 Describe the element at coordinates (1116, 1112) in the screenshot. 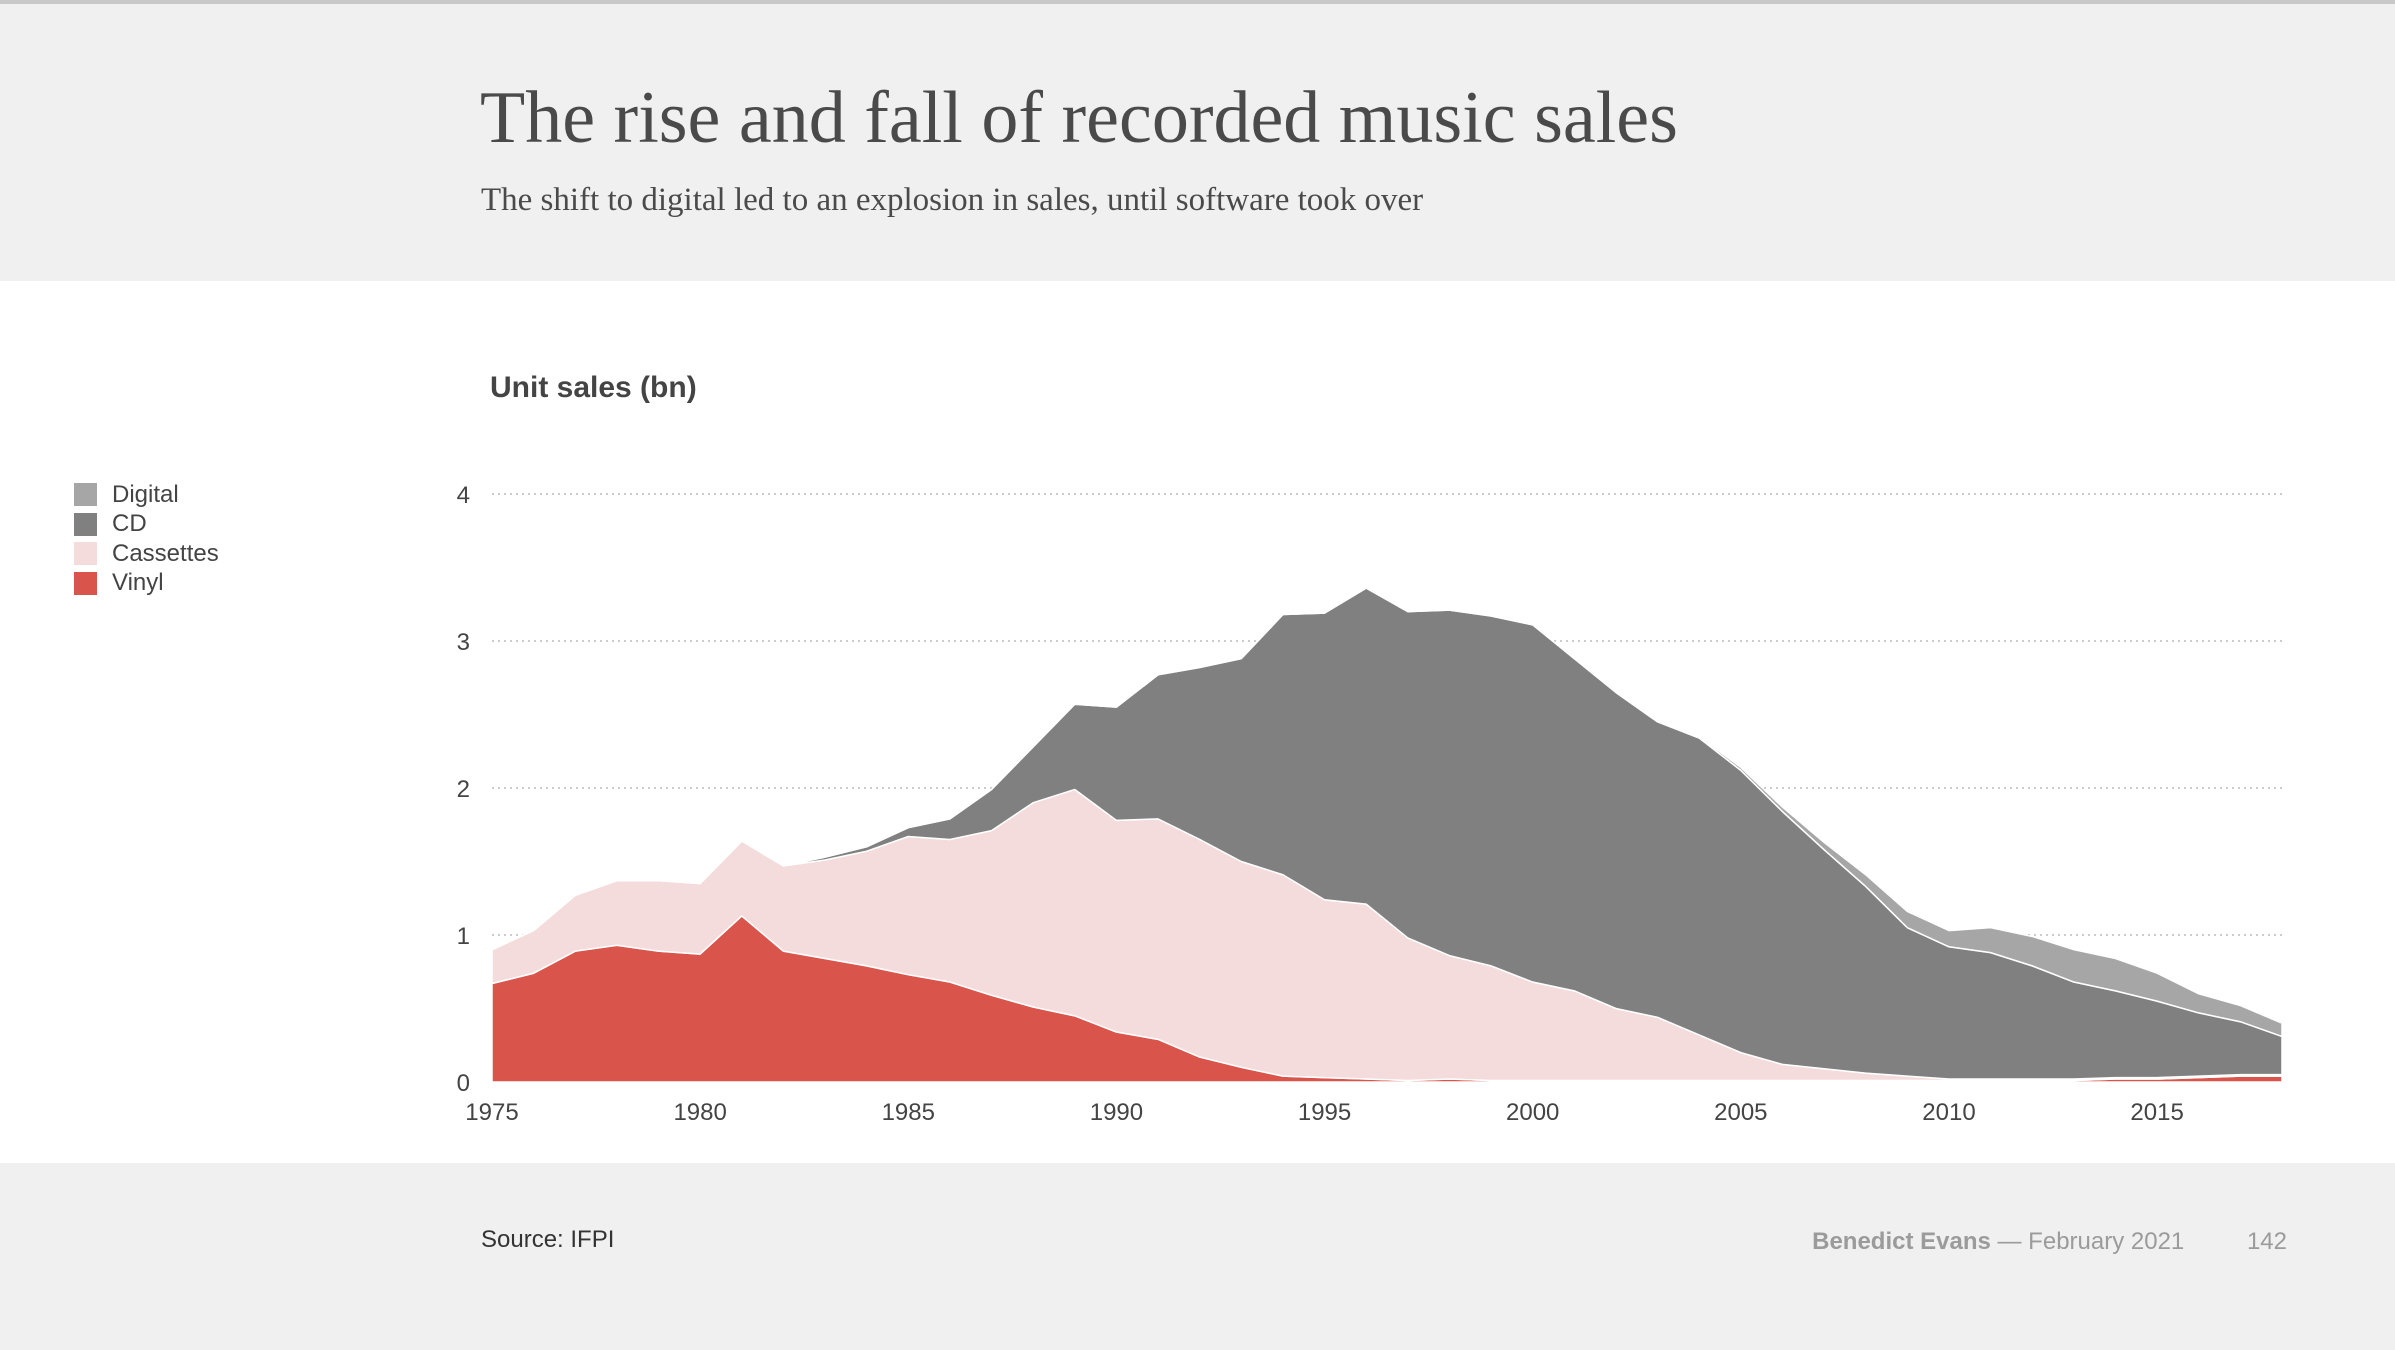

I see `x-tick-label: 1990` at that location.